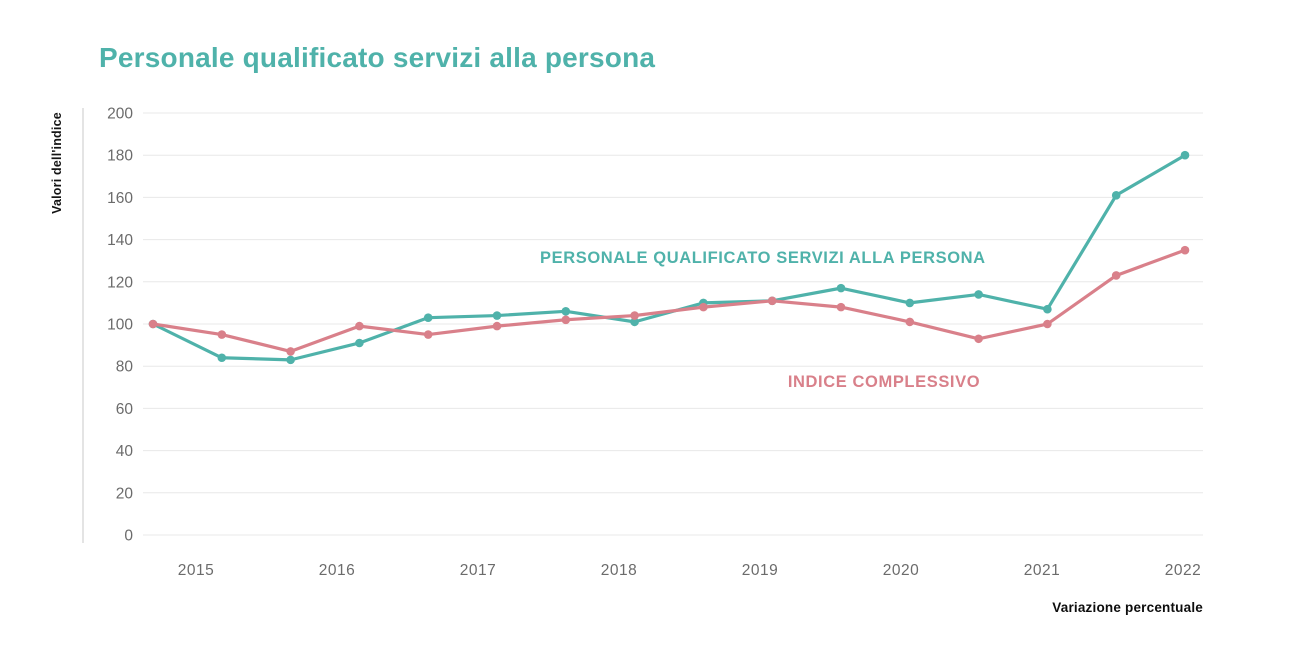 The height and width of the screenshot is (667, 1289). What do you see at coordinates (125, 493) in the screenshot?
I see `y-tick-label: 20` at bounding box center [125, 493].